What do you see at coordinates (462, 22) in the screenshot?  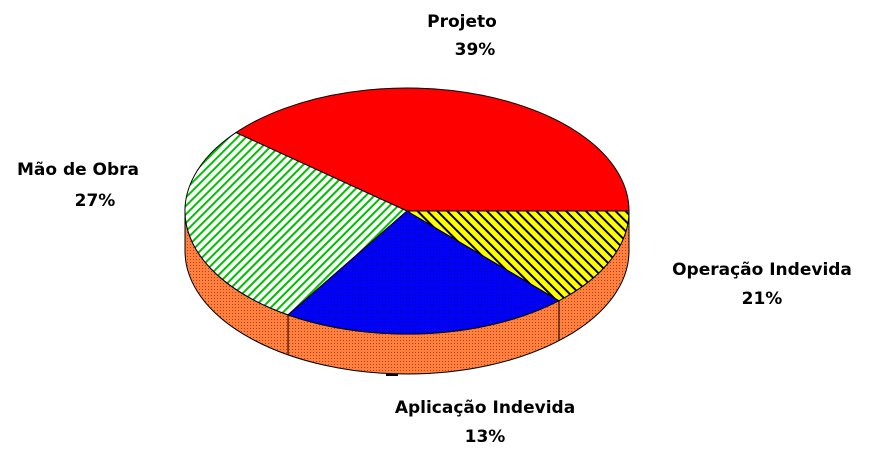 I see `slice-label: Projeto` at bounding box center [462, 22].